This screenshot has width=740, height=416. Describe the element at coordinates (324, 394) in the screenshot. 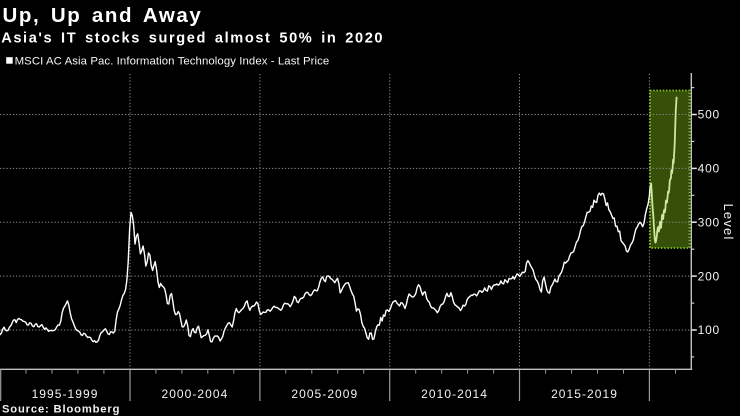

I see `svg-text: 2005-2009` at that location.